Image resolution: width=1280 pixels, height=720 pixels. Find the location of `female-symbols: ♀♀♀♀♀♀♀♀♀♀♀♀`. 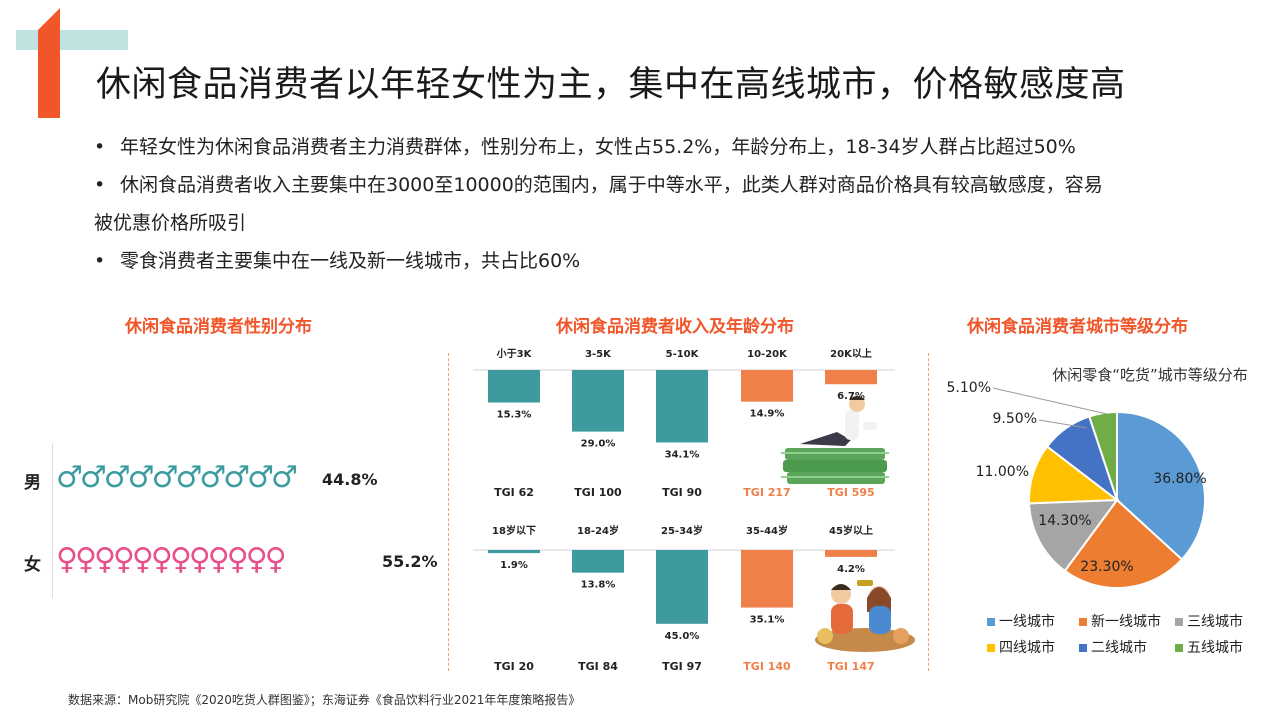

female-symbols: ♀♀♀♀♀♀♀♀♀♀♀♀ is located at coordinates (171, 559).